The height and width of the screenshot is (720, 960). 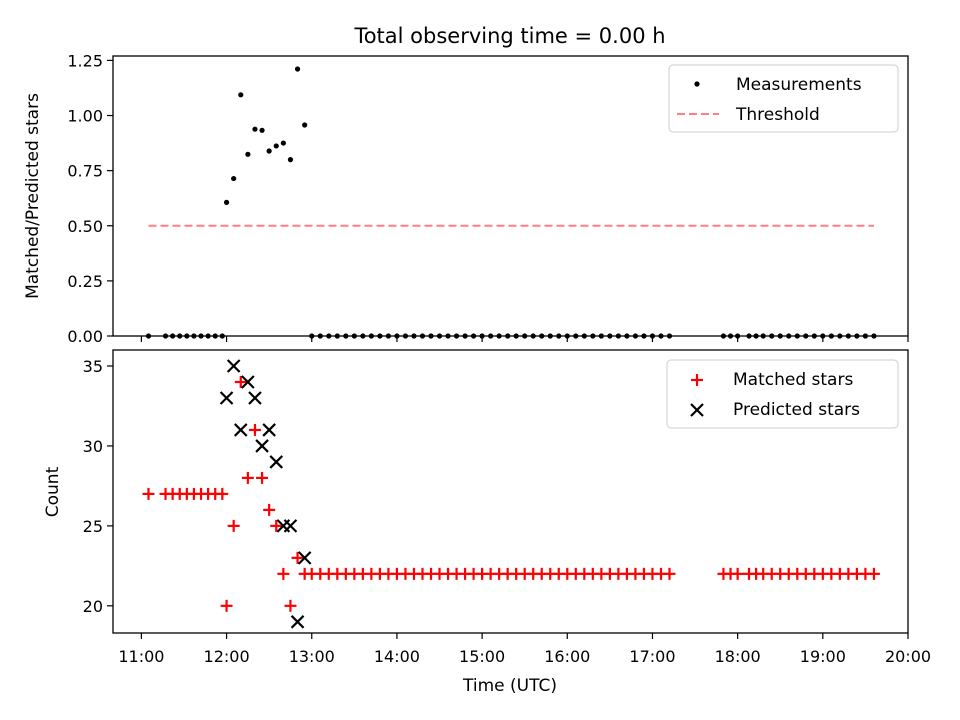 What do you see at coordinates (799, 85) in the screenshot?
I see `legend-measurements-label: Measurements` at bounding box center [799, 85].